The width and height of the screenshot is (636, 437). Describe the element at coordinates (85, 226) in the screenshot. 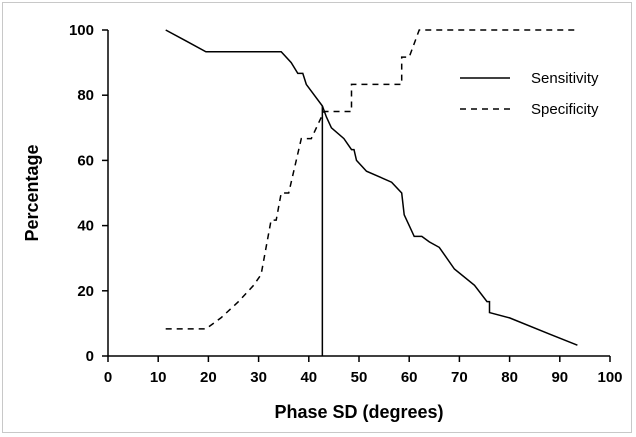

I see `y-tick-label: 40` at that location.